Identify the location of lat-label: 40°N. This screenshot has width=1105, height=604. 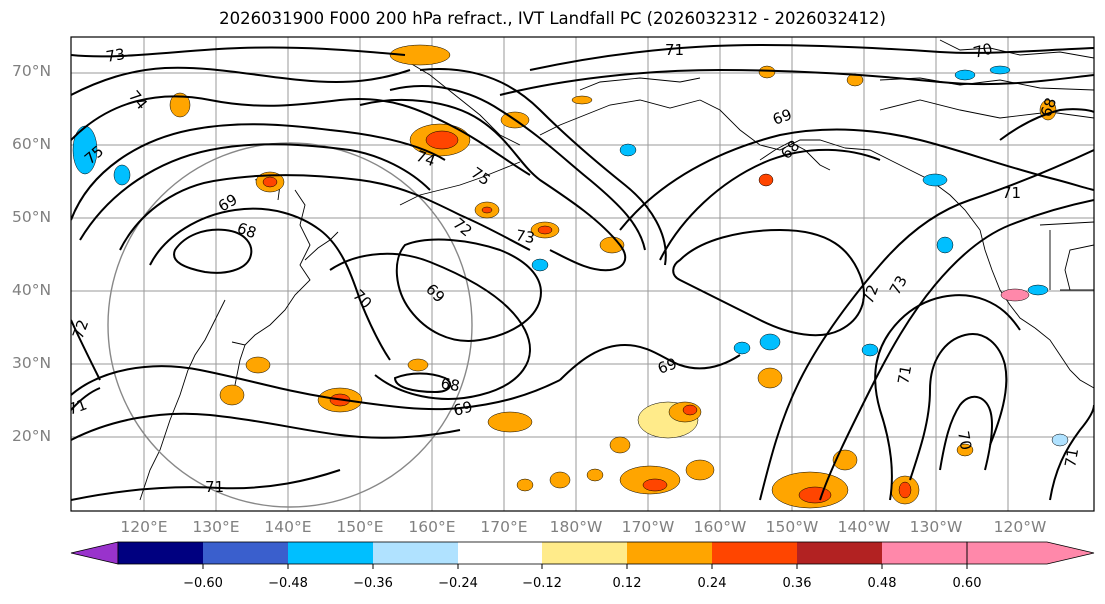
(32, 290).